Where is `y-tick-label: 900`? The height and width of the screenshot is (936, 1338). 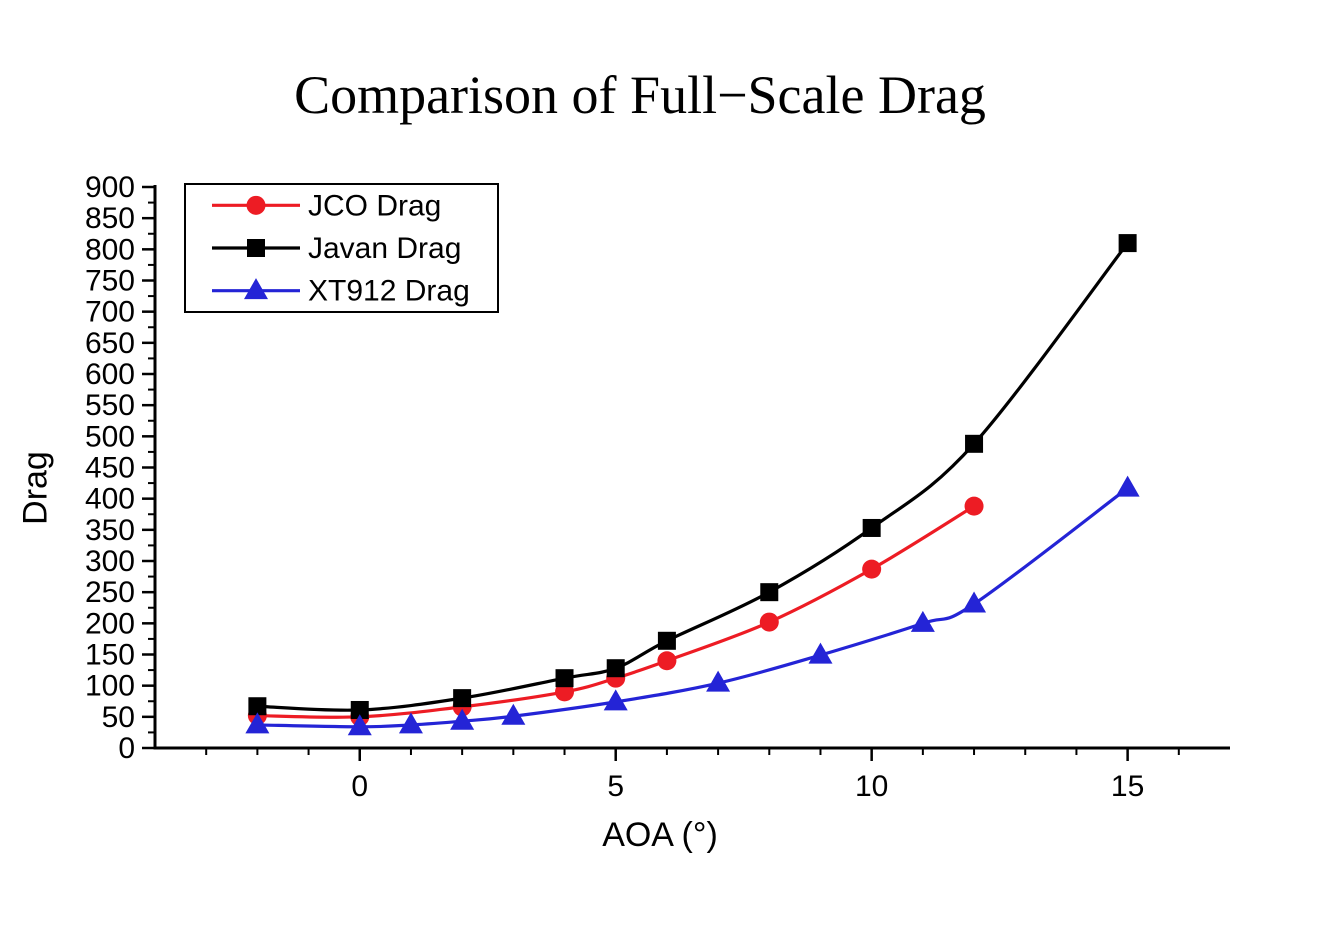 y-tick-label: 900 is located at coordinates (110, 187).